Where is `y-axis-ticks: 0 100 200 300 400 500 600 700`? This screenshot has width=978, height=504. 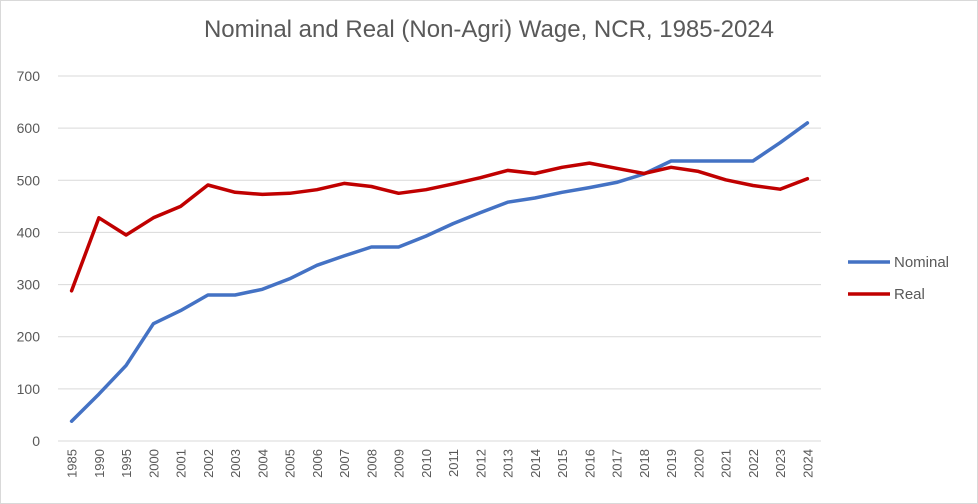
y-axis-ticks: 0 100 200 300 400 500 600 700 is located at coordinates (29, 258).